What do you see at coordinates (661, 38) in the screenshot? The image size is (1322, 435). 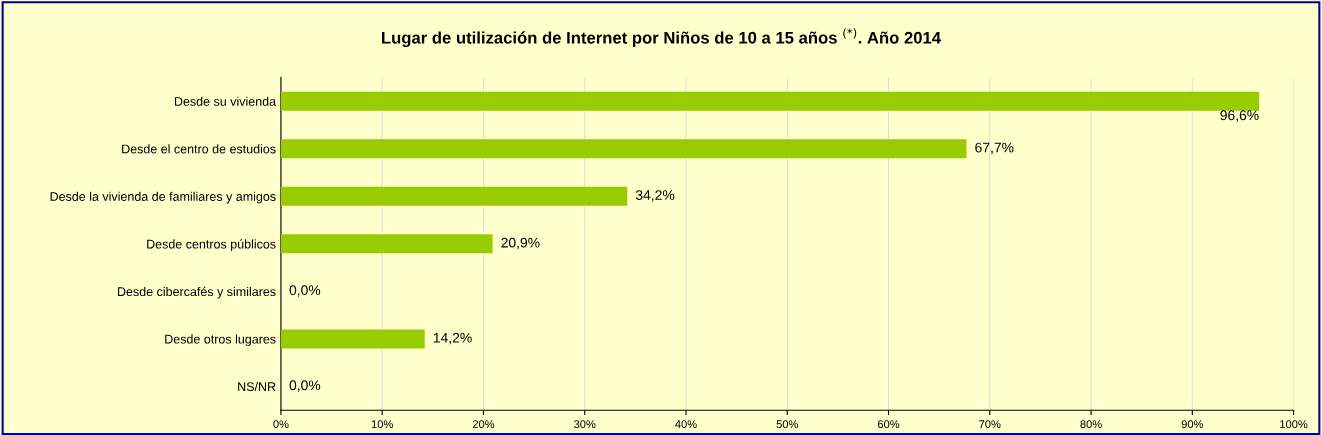 I see `chart-title: Lugar de utilización de Internet por Niños de 10 a 15 años $^{(*)}$. Año 2014` at bounding box center [661, 38].